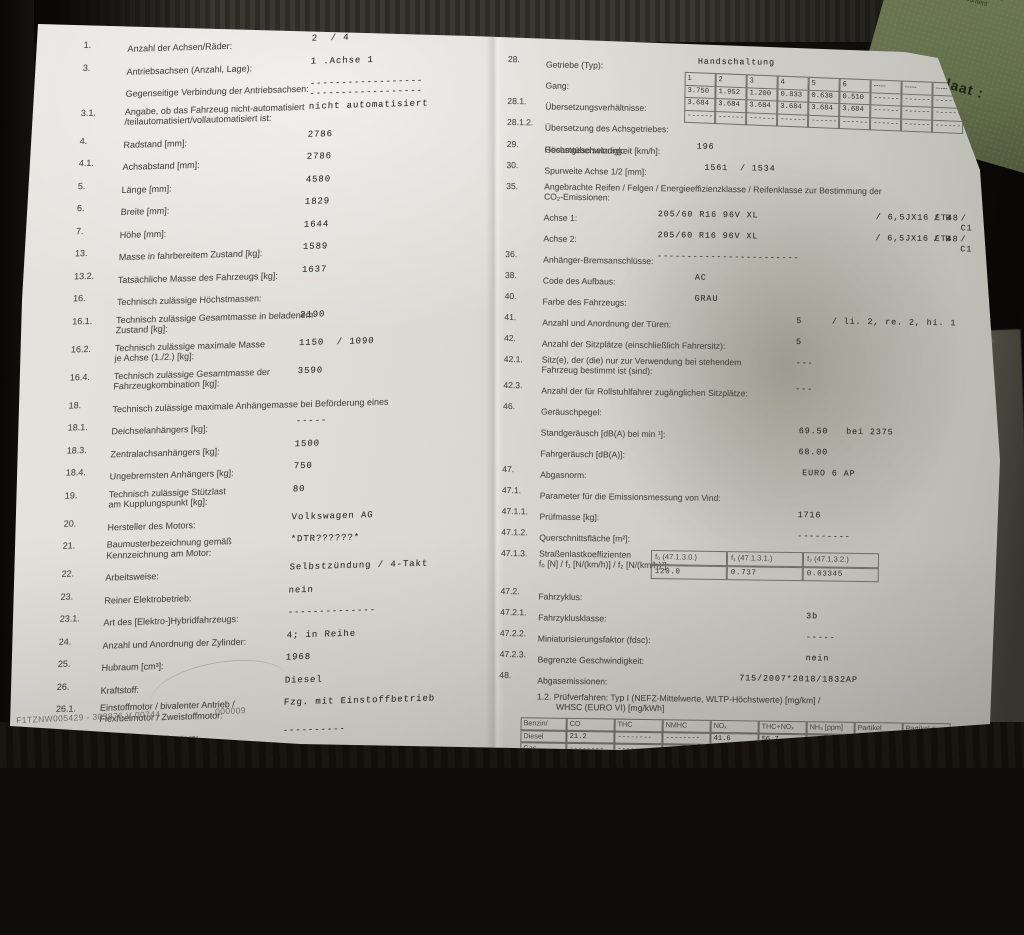  Describe the element at coordinates (79, 230) in the screenshot. I see `item-number: 7.` at that location.